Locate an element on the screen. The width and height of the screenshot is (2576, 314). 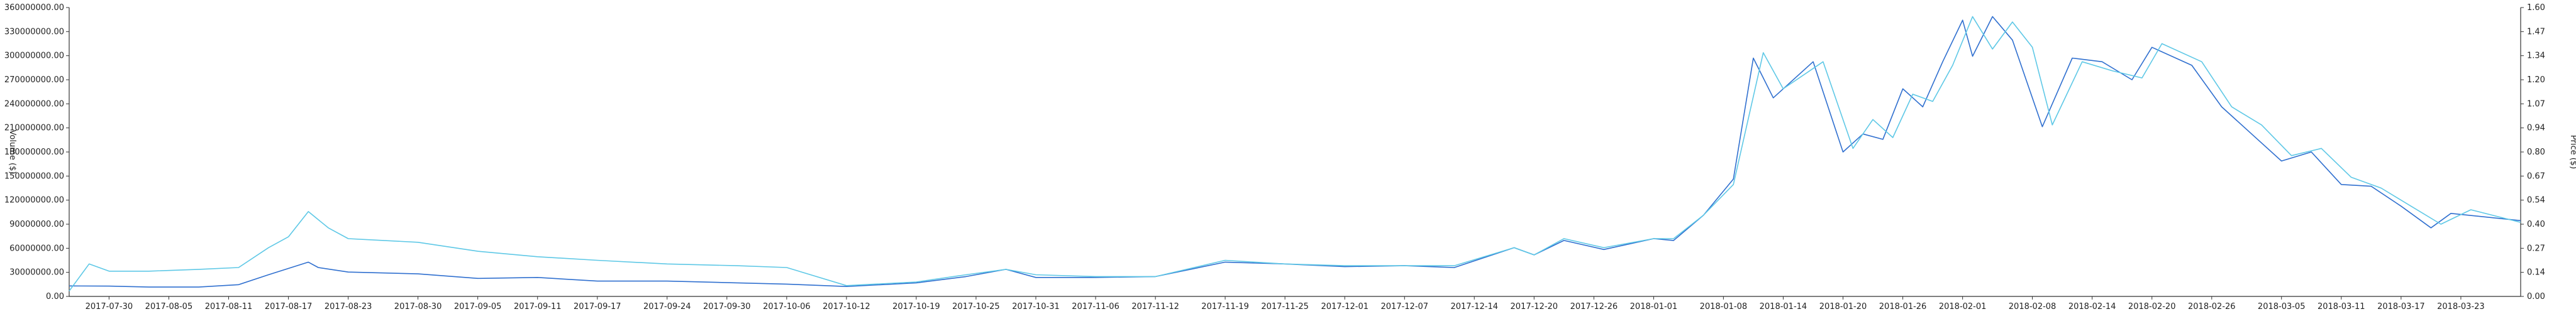
x-tick-label: 2017-08-23 is located at coordinates (348, 306).